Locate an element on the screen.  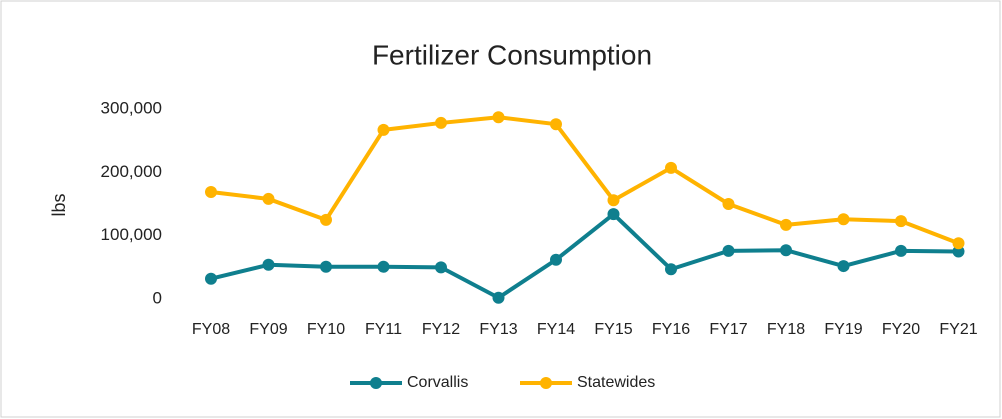
chart-title: Fertilizer Consumption is located at coordinates (512, 54).